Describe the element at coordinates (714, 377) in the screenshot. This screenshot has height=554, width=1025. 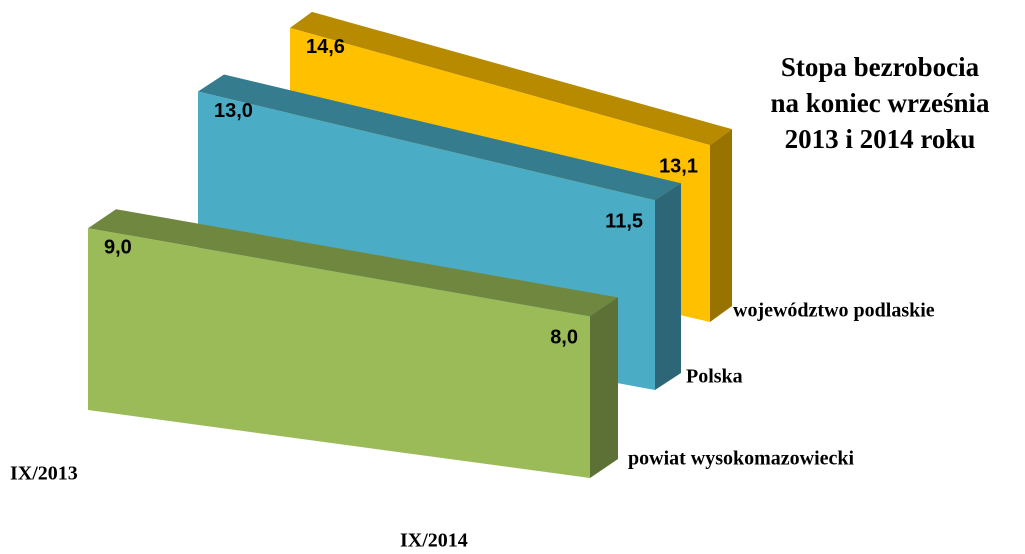
I see `legend-label: Polska` at that location.